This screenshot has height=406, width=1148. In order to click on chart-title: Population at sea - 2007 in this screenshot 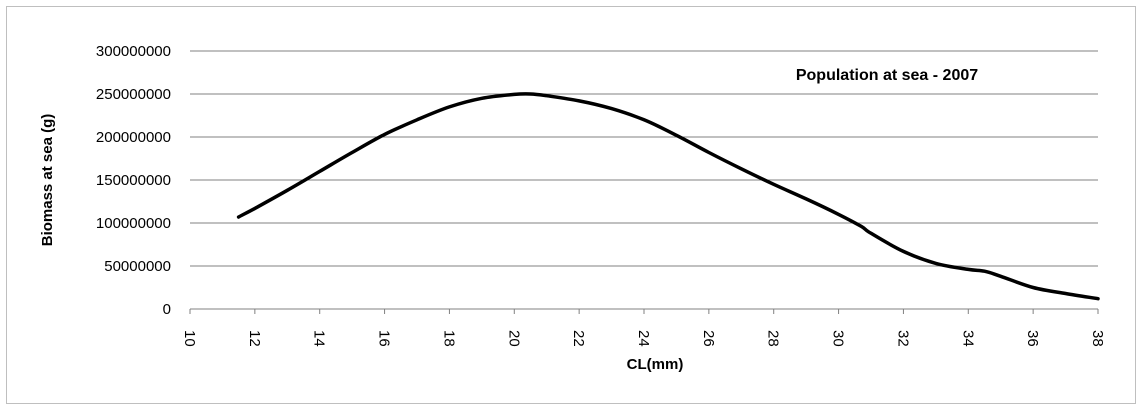, I will do `click(887, 75)`.